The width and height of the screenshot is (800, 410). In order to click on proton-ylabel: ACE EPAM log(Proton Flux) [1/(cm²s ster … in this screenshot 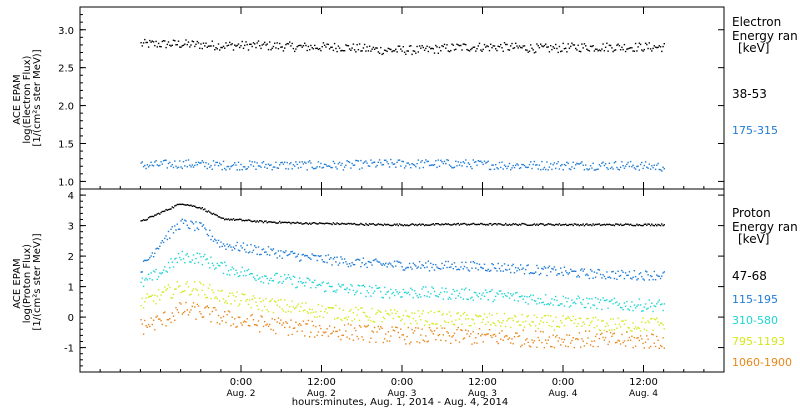, I will do `click(27, 281)`.